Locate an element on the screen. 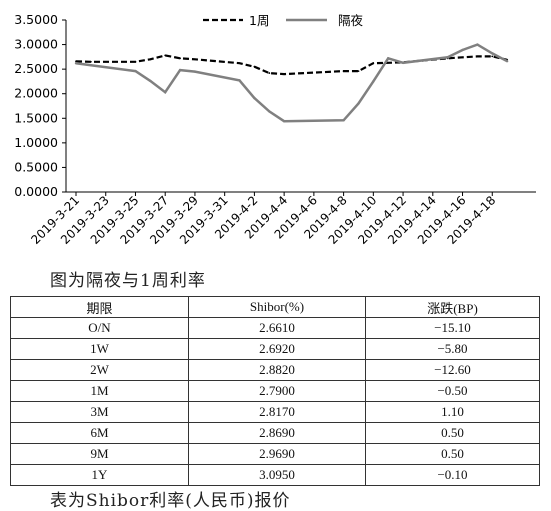 Image resolution: width=551 pixels, height=511 pixels. cell-rate: 2.9690 is located at coordinates (277, 454).